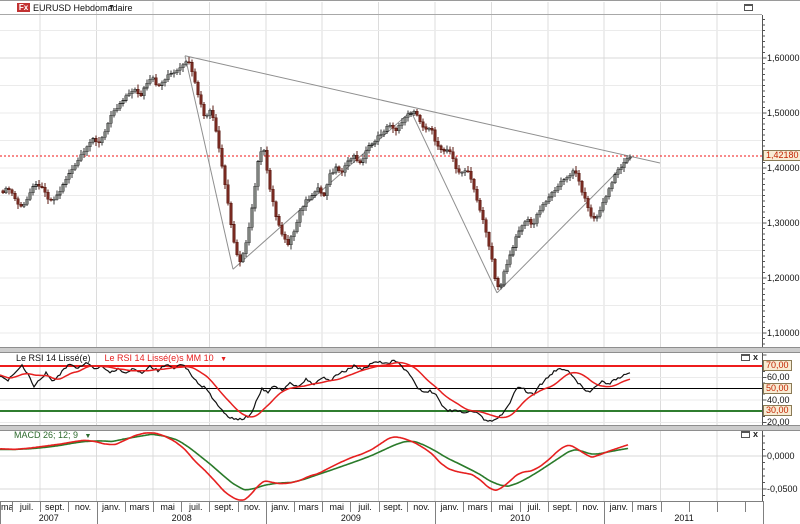 The image size is (800, 524). I want to click on macd-restore-icon, so click(745, 434).